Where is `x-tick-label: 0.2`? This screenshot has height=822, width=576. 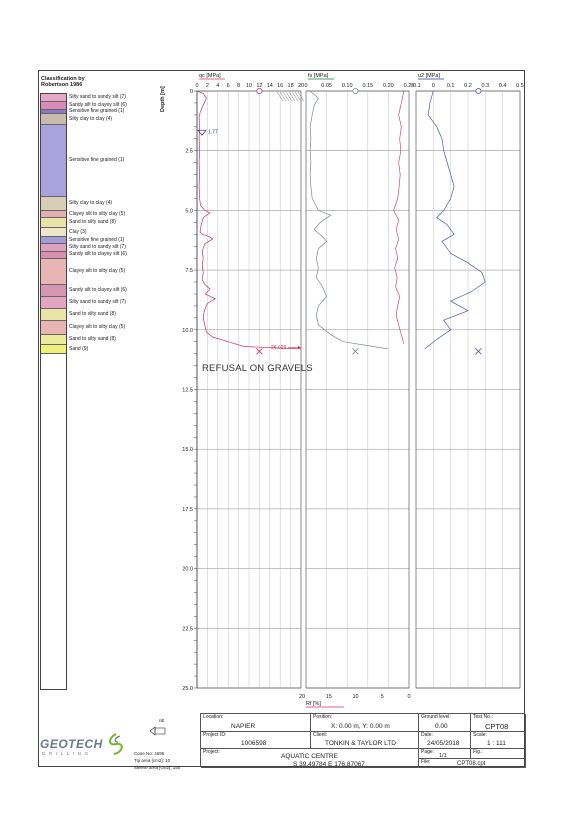
x-tick-label: 0.2 is located at coordinates (468, 86).